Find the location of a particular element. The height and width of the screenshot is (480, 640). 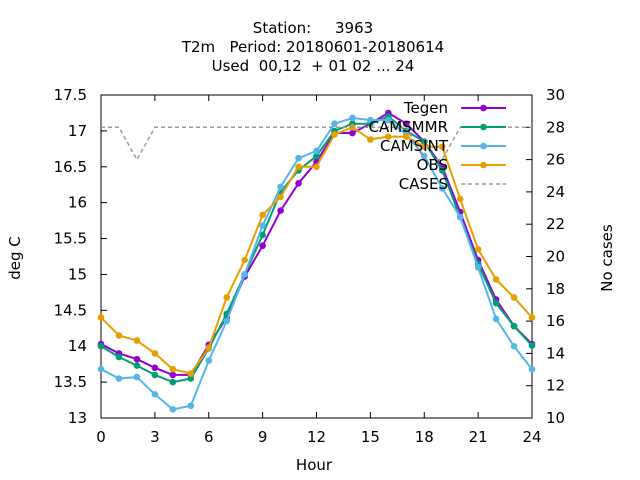

x-tick-label: 6 is located at coordinates (209, 437).